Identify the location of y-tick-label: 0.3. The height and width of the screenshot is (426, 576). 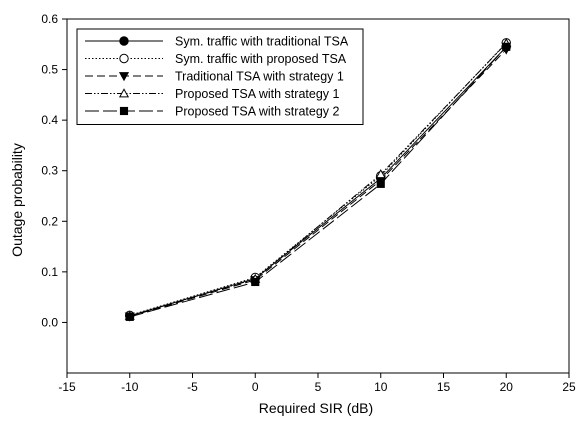
(49, 171).